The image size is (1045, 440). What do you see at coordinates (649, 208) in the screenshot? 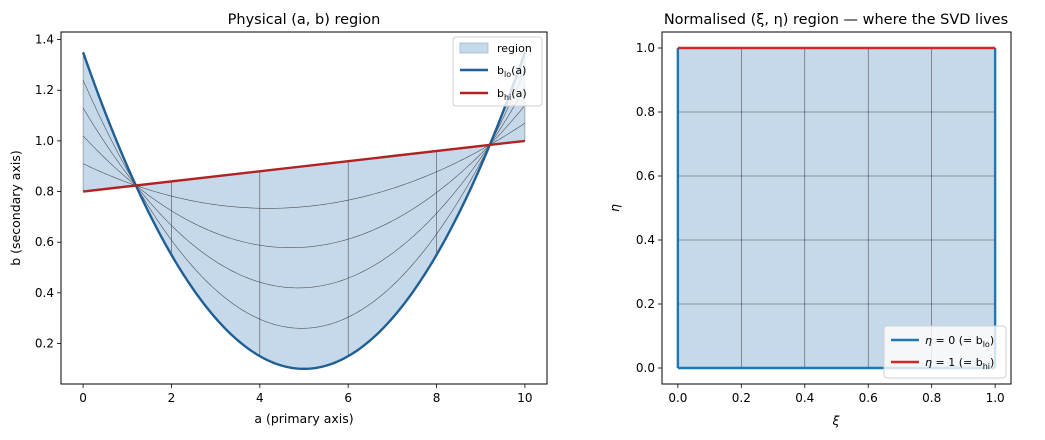
I see `right-y-ticks: 0.0 0.2 0.4 0.6 0.8 1.0` at bounding box center [649, 208].